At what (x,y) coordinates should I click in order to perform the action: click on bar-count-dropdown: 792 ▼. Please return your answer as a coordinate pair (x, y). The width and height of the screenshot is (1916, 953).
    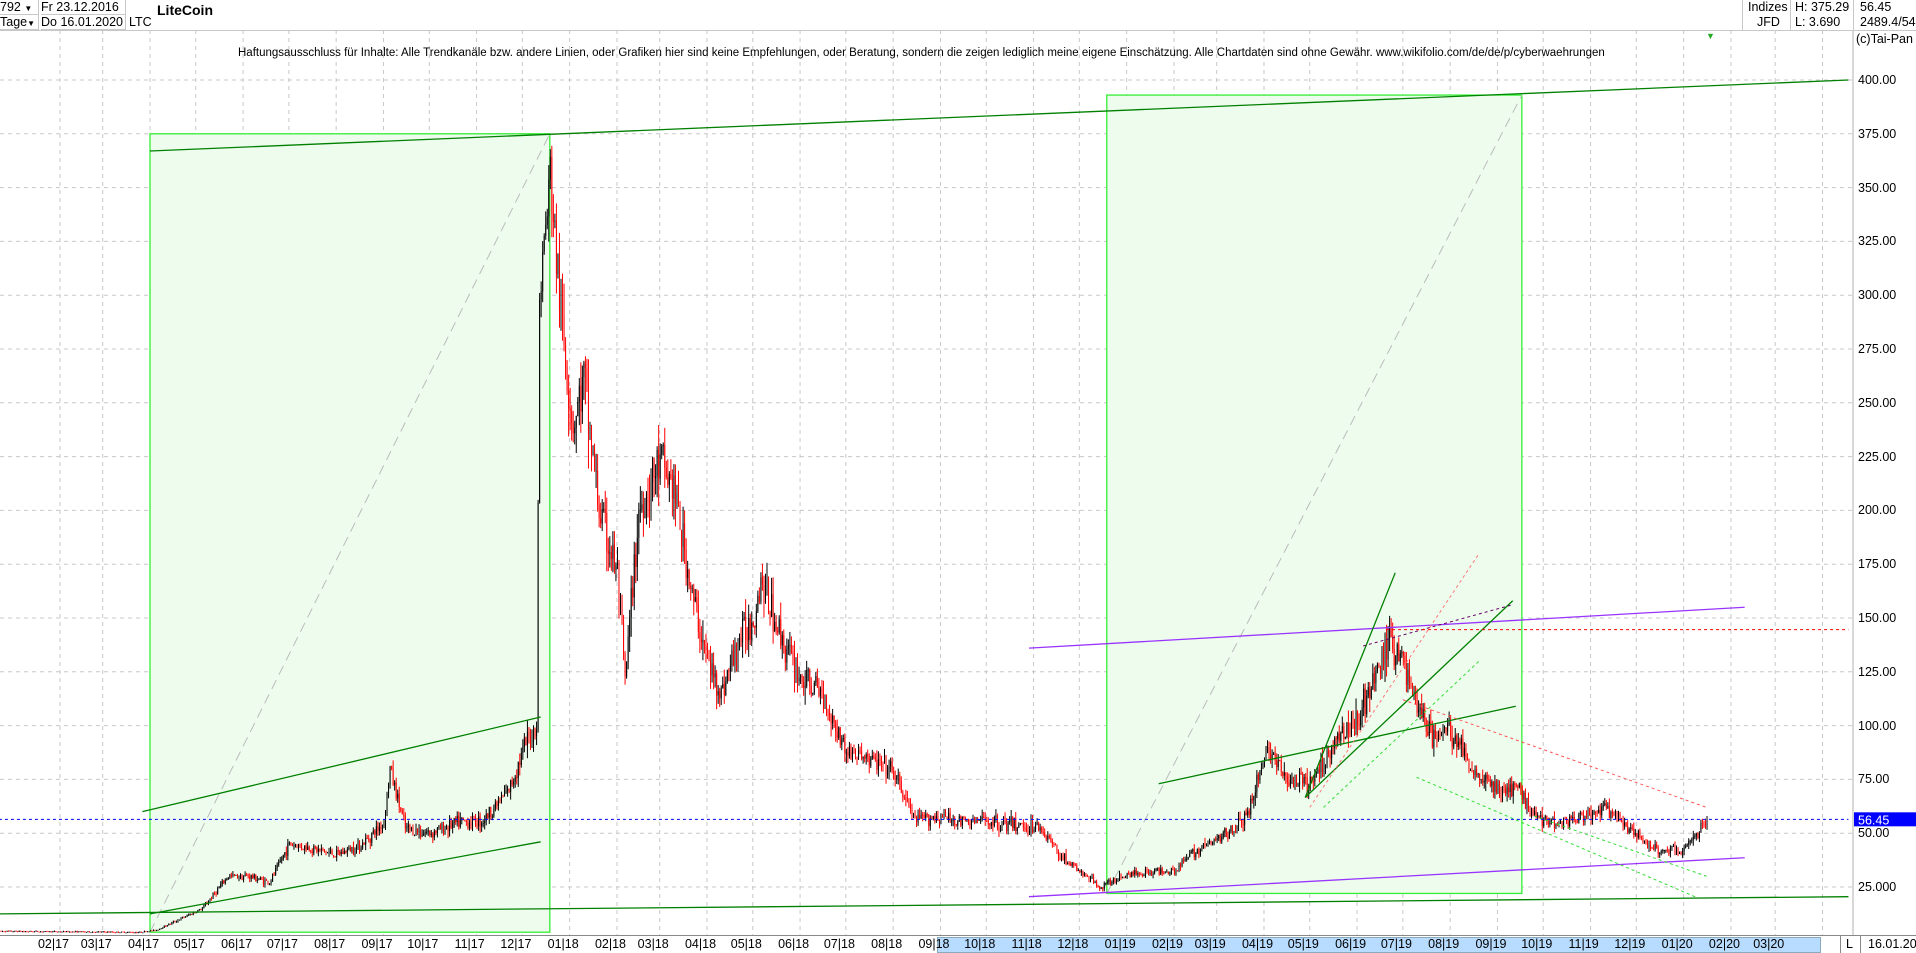
    Looking at the image, I should click on (19, 7).